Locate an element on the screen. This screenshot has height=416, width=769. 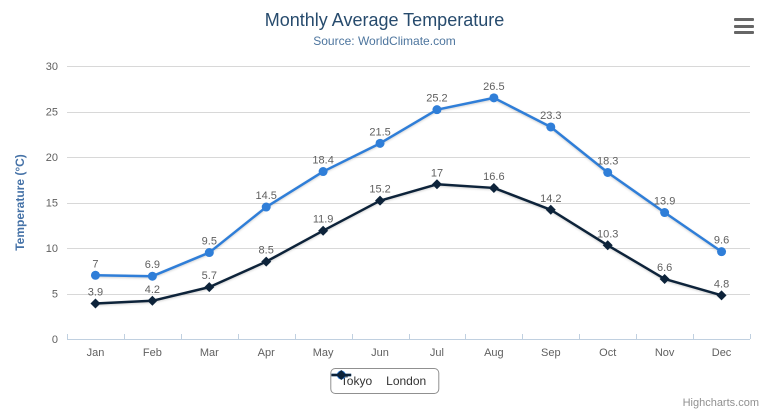
data-label: 16.6 is located at coordinates (493, 177).